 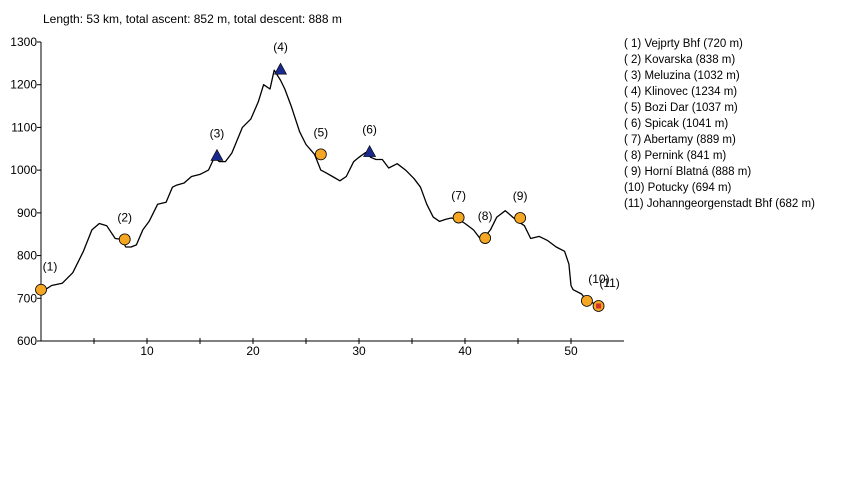 I want to click on x-tick-label: 30, so click(x=359, y=351).